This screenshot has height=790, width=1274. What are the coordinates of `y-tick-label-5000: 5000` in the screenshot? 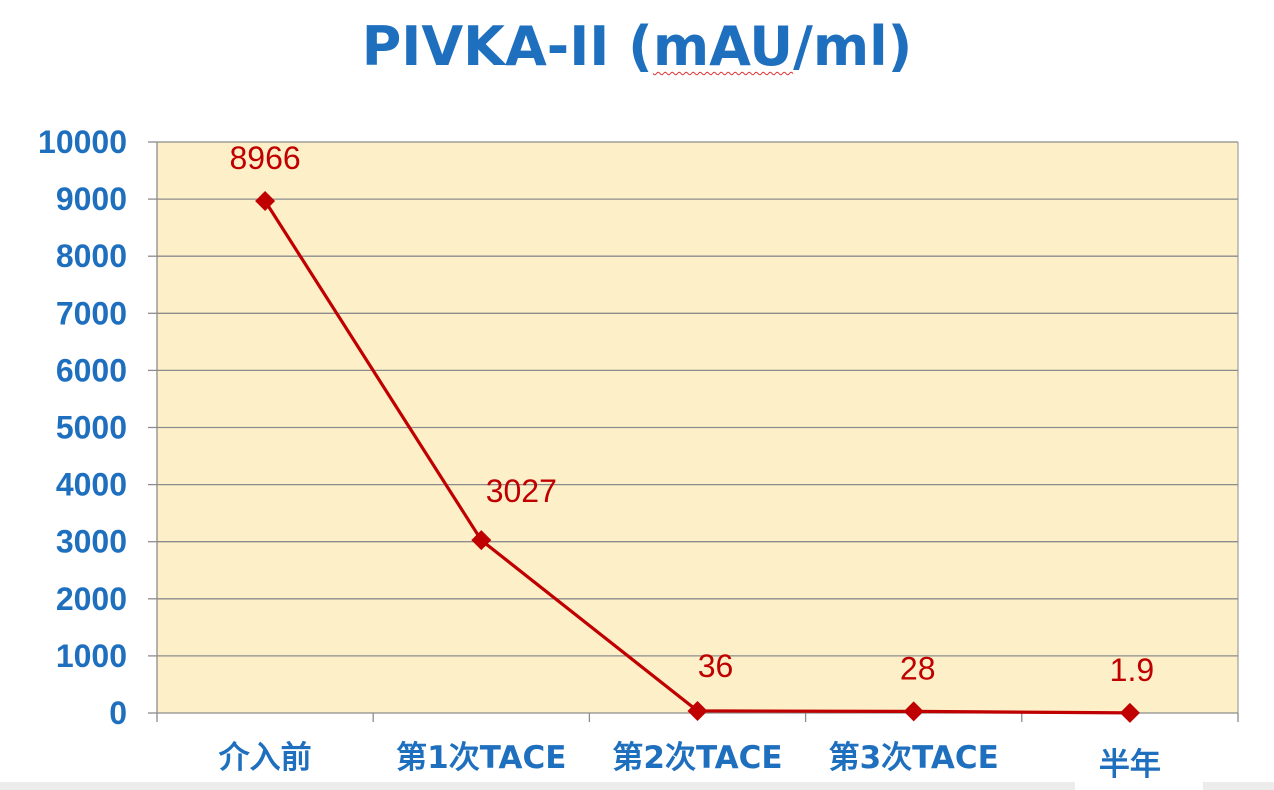 It's located at (91, 428).